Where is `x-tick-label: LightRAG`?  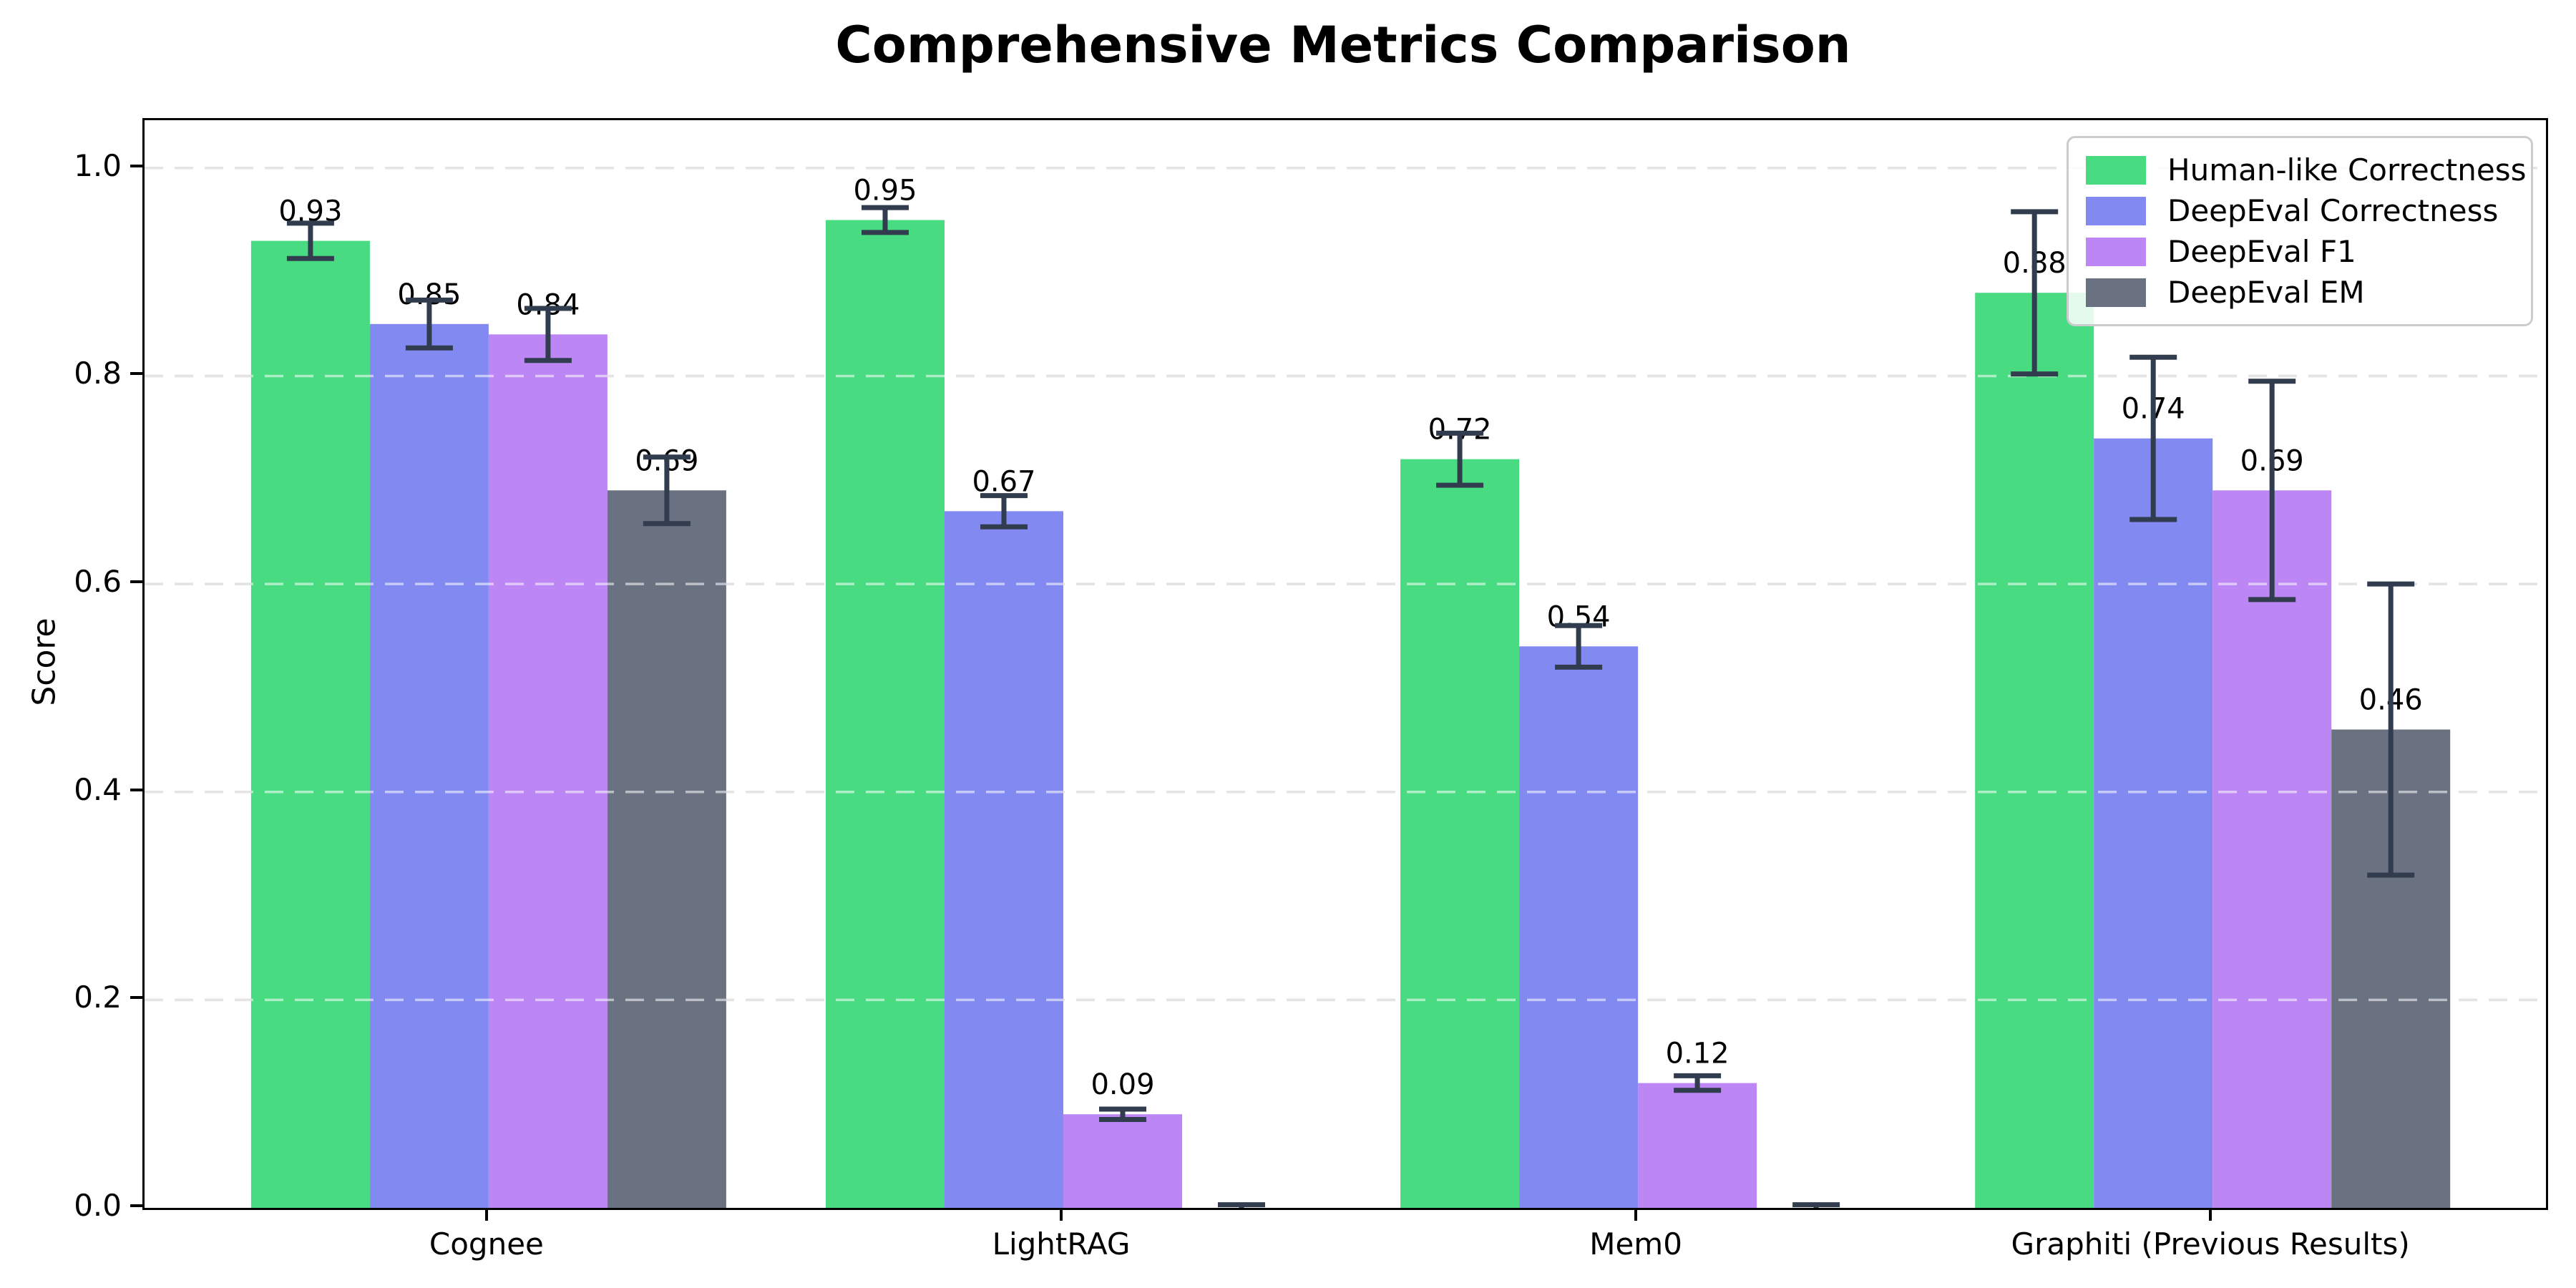
x-tick-label: LightRAG is located at coordinates (1061, 1244).